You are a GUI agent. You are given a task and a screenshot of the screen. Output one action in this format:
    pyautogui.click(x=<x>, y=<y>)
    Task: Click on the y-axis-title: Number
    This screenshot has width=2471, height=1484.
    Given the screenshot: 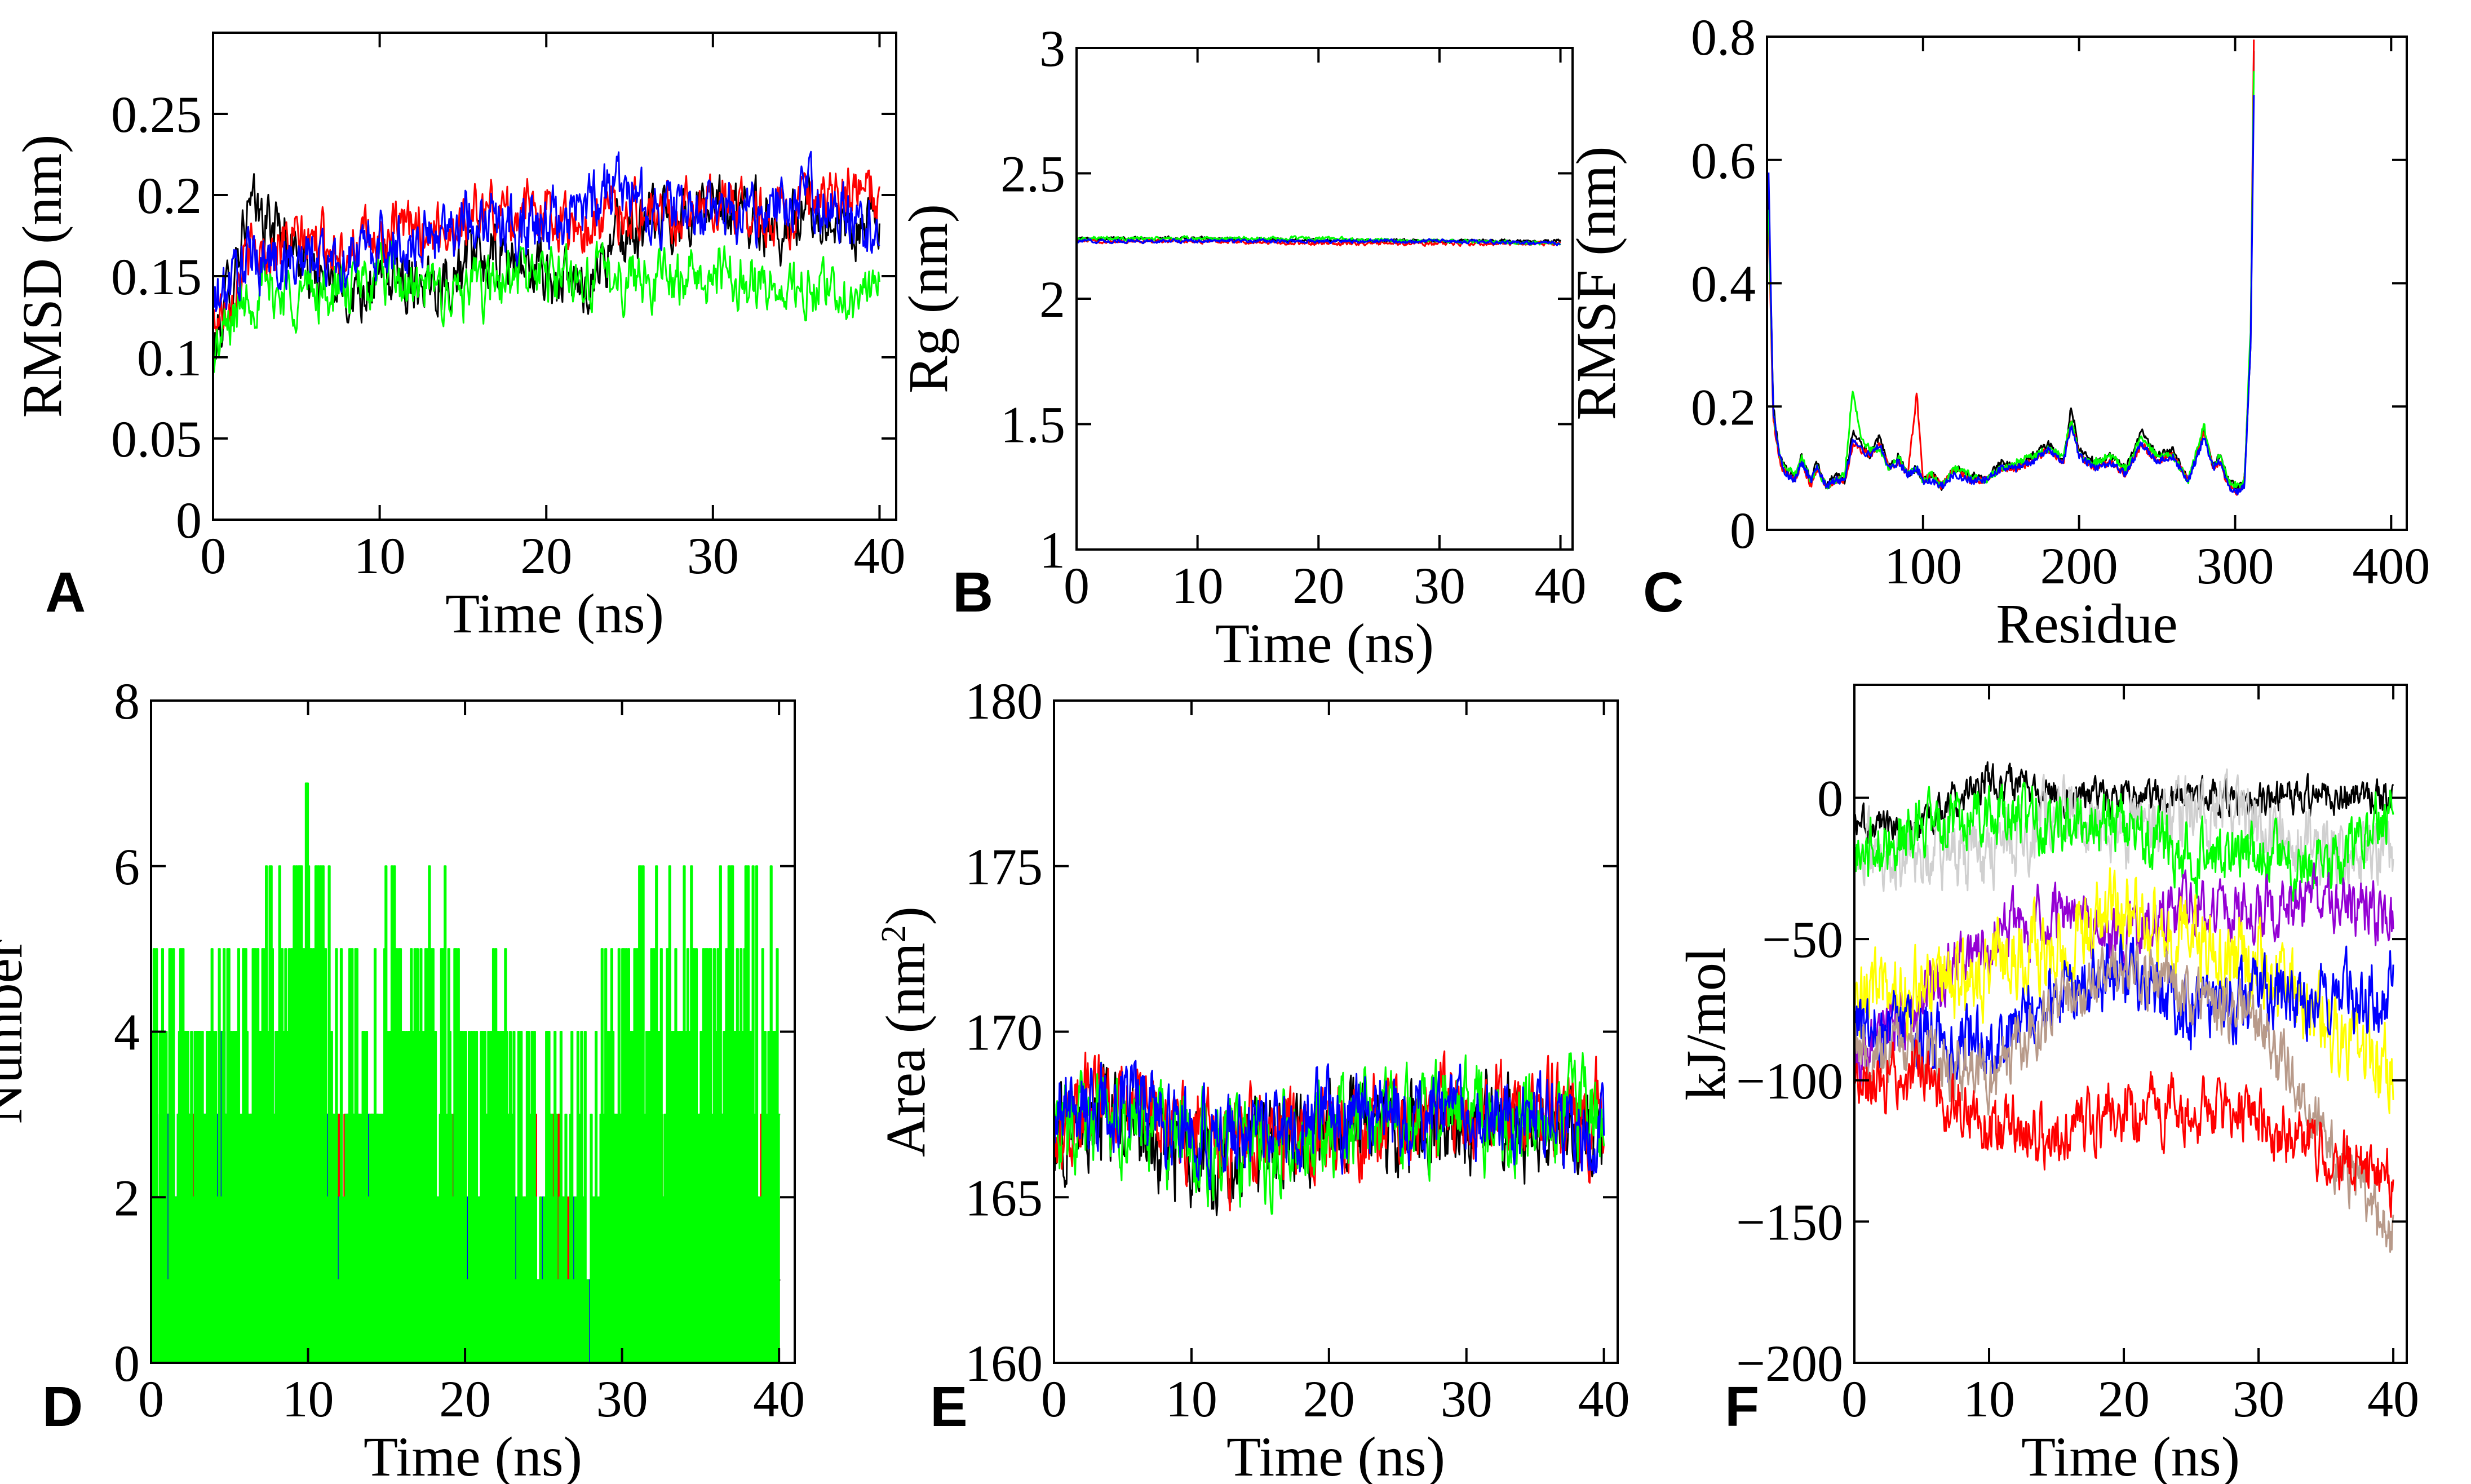 What is the action you would take?
    pyautogui.click(x=17, y=1032)
    